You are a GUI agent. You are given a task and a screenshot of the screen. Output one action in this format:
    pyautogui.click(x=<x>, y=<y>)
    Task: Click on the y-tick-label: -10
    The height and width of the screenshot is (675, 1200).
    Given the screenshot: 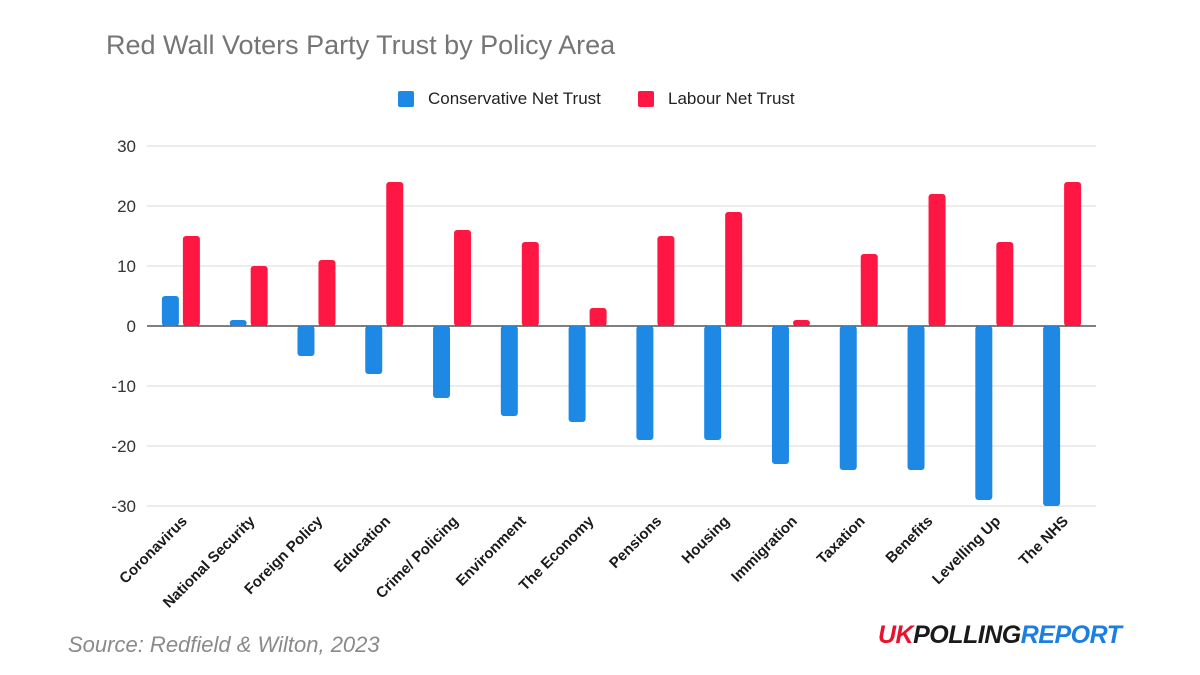 What is the action you would take?
    pyautogui.click(x=123, y=386)
    